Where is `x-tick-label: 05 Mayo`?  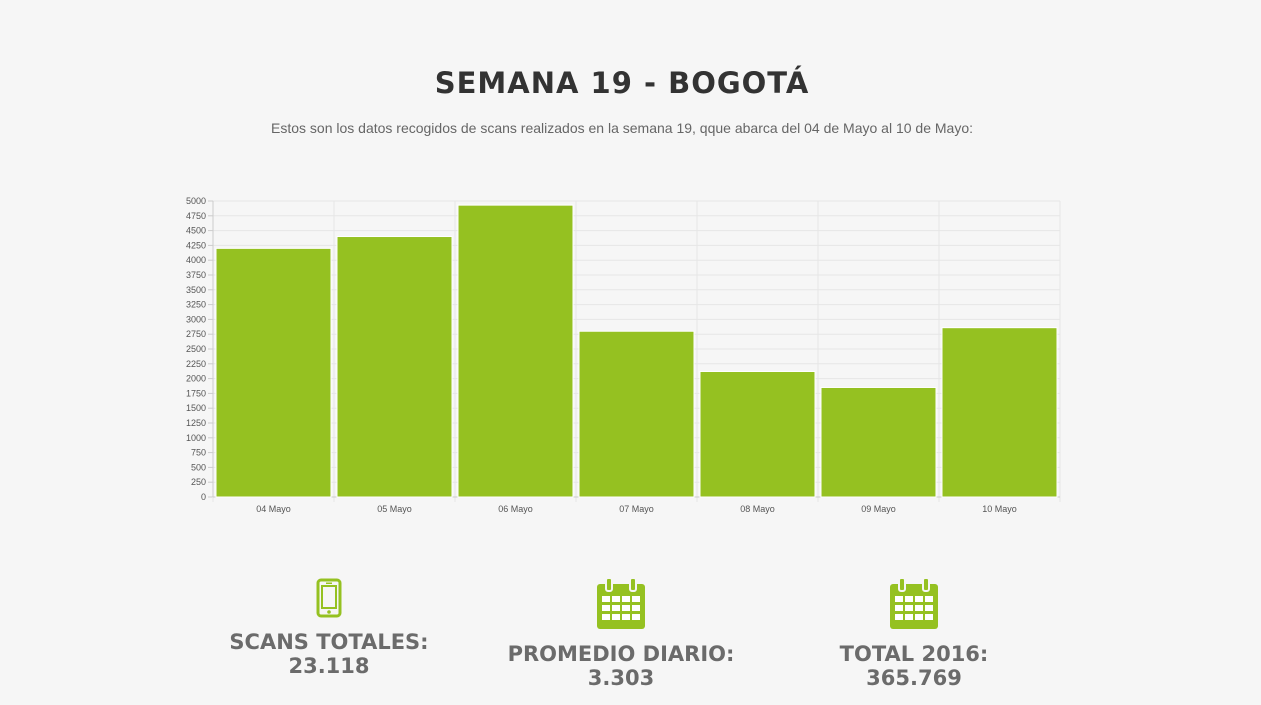
x-tick-label: 05 Mayo is located at coordinates (394, 509).